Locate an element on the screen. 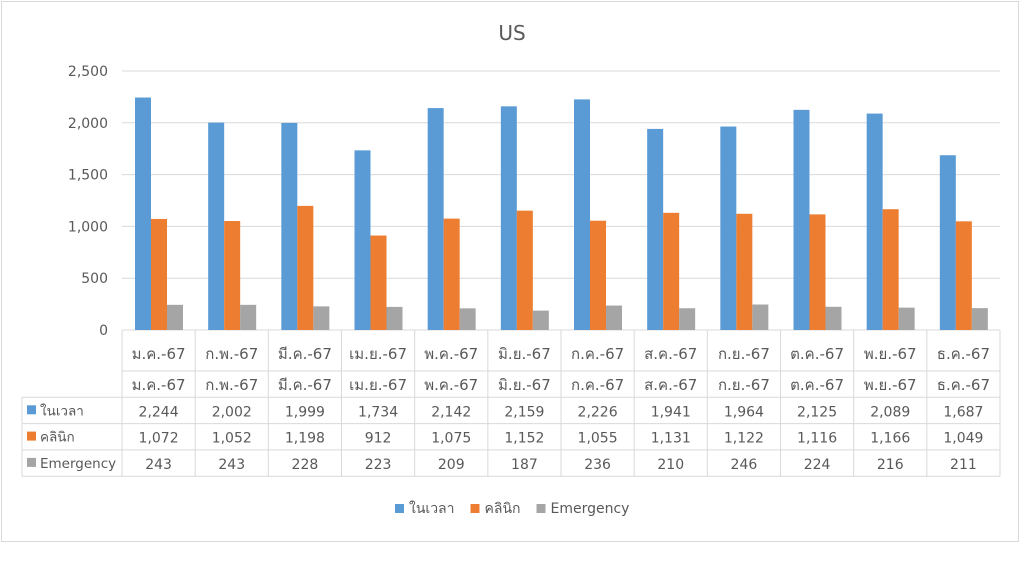 The width and height of the screenshot is (1024, 576). table-cell: 1,941 is located at coordinates (671, 412).